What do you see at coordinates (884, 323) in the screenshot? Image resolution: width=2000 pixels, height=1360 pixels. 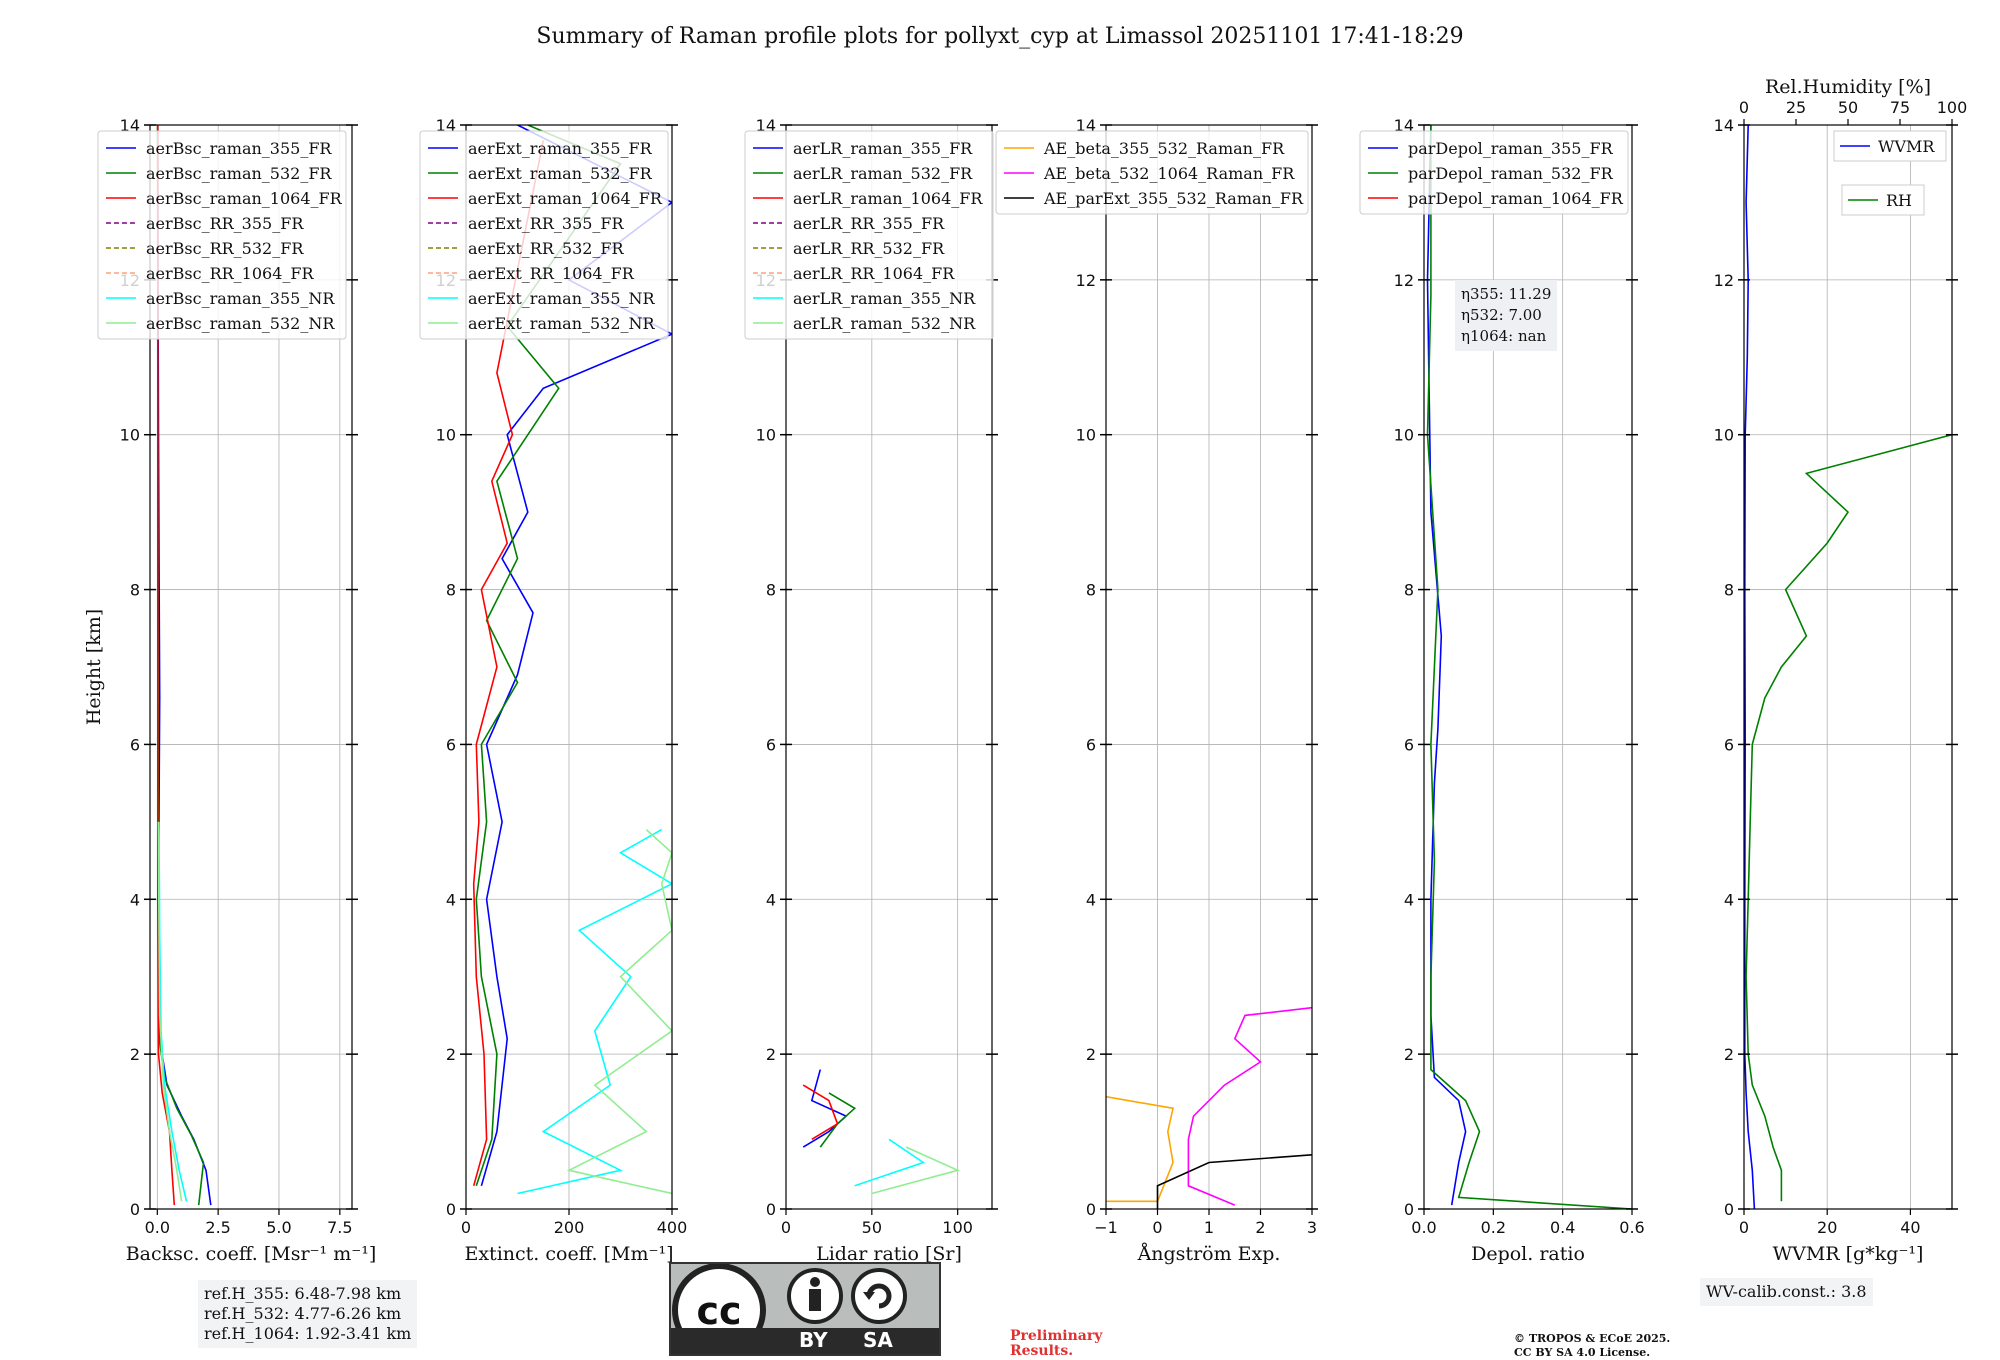 I see `legend-label: aerLR_raman_532_NR` at bounding box center [884, 323].